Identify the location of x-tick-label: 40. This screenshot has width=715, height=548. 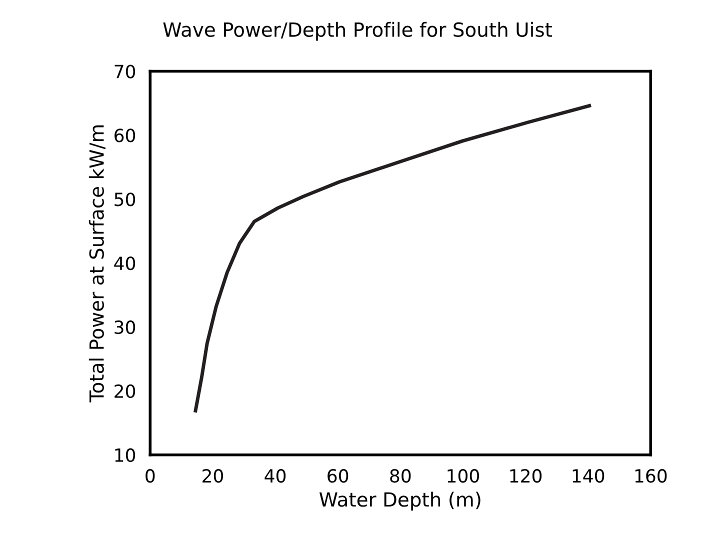
(275, 476).